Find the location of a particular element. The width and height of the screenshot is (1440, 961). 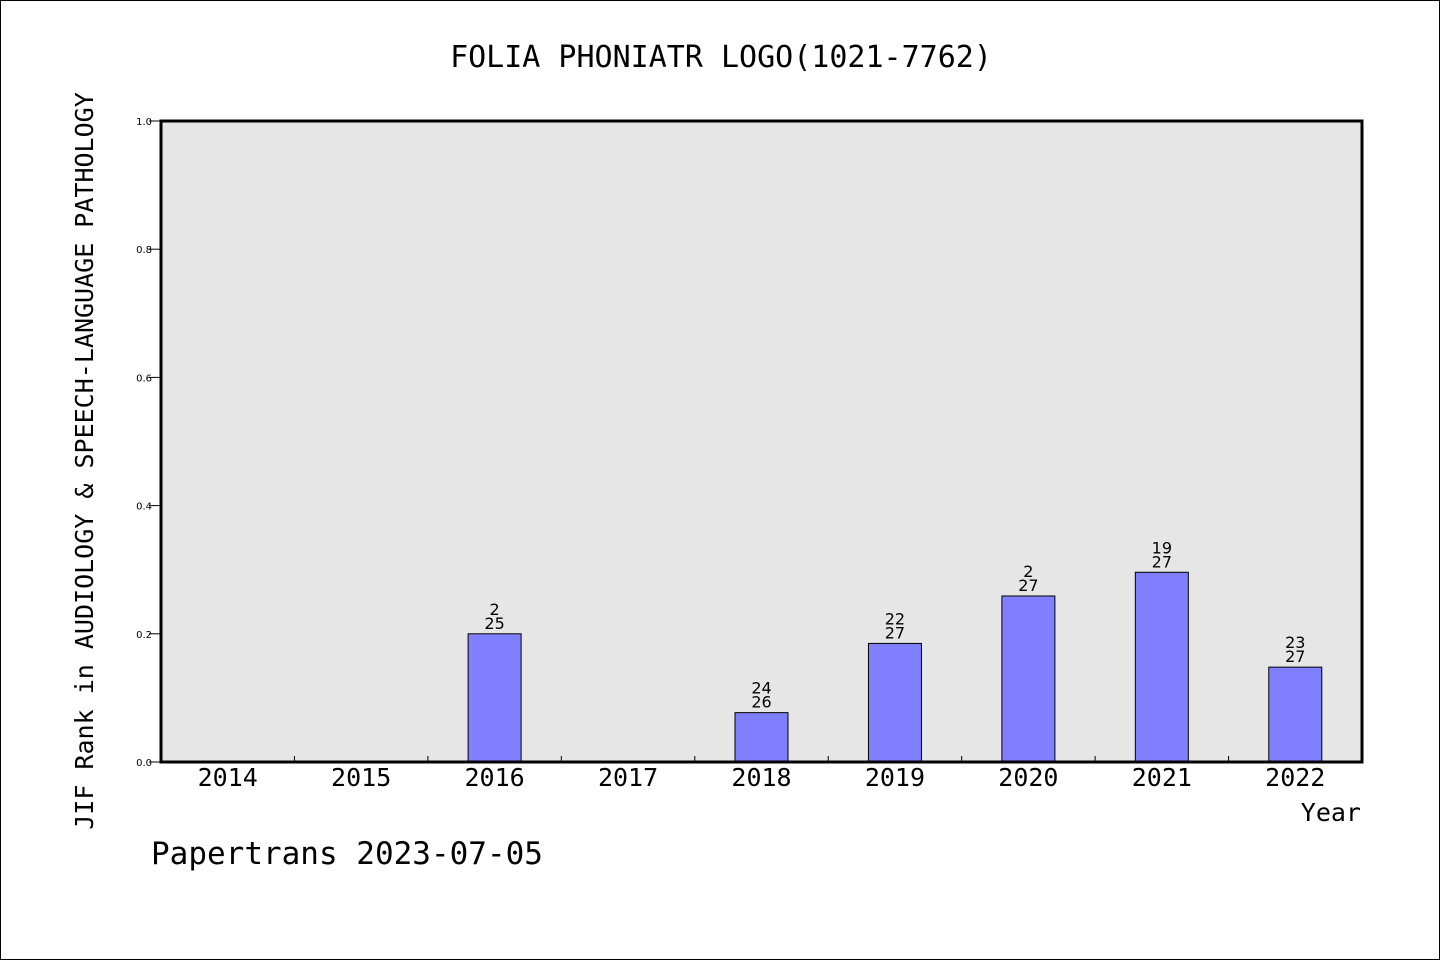

y-tick-label: 0.2 is located at coordinates (144, 635).